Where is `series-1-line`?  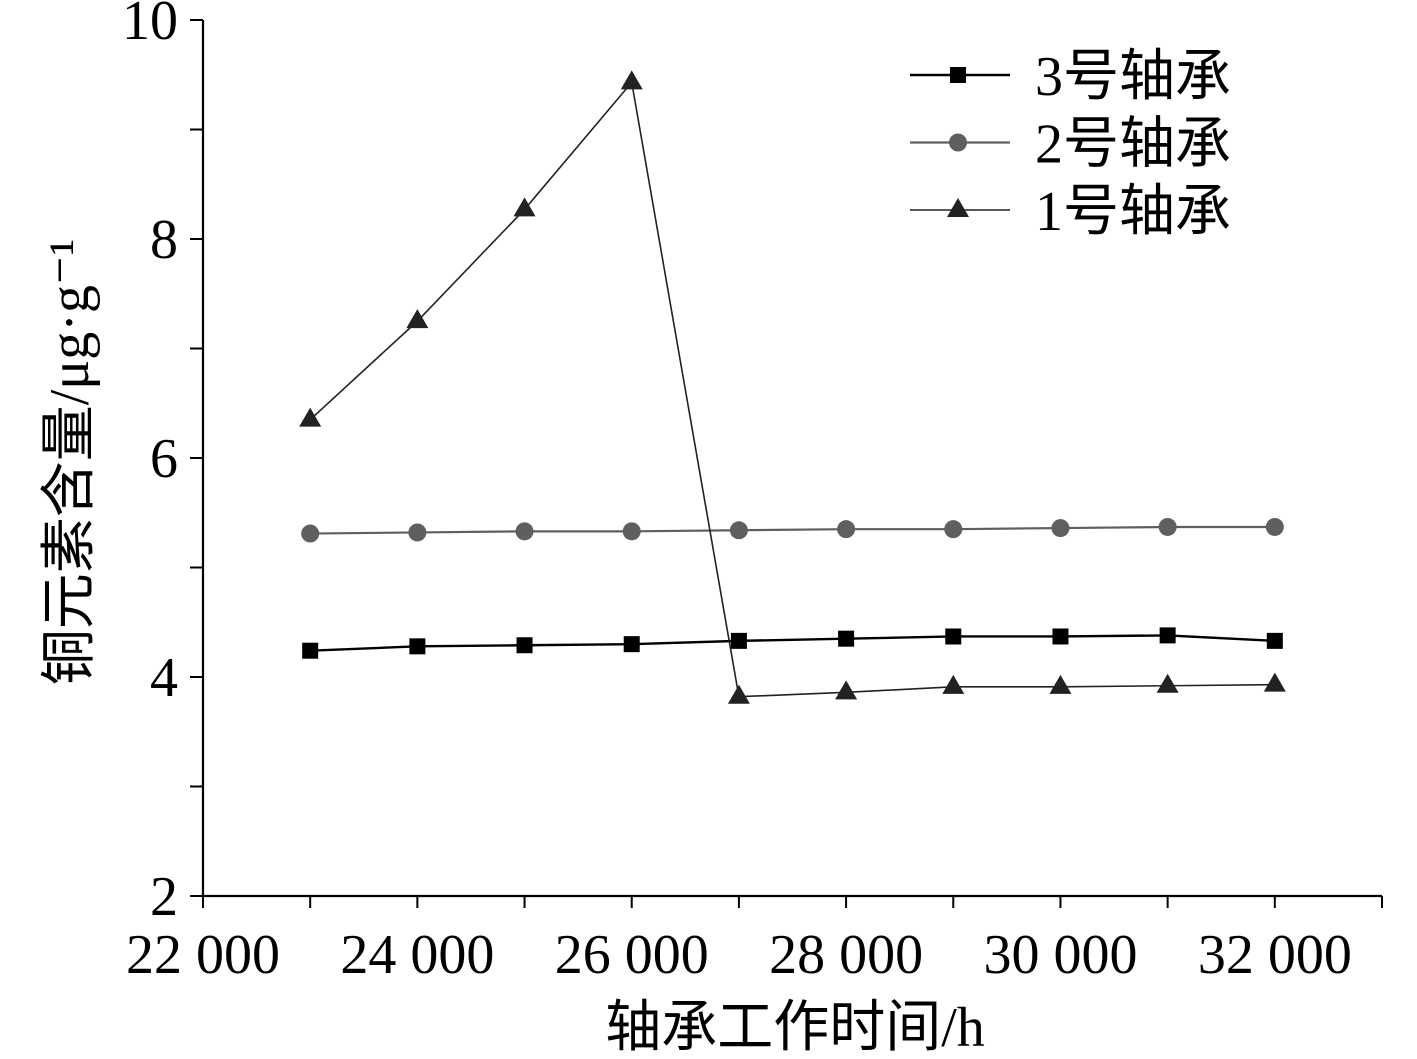 series-1-line is located at coordinates (792, 643).